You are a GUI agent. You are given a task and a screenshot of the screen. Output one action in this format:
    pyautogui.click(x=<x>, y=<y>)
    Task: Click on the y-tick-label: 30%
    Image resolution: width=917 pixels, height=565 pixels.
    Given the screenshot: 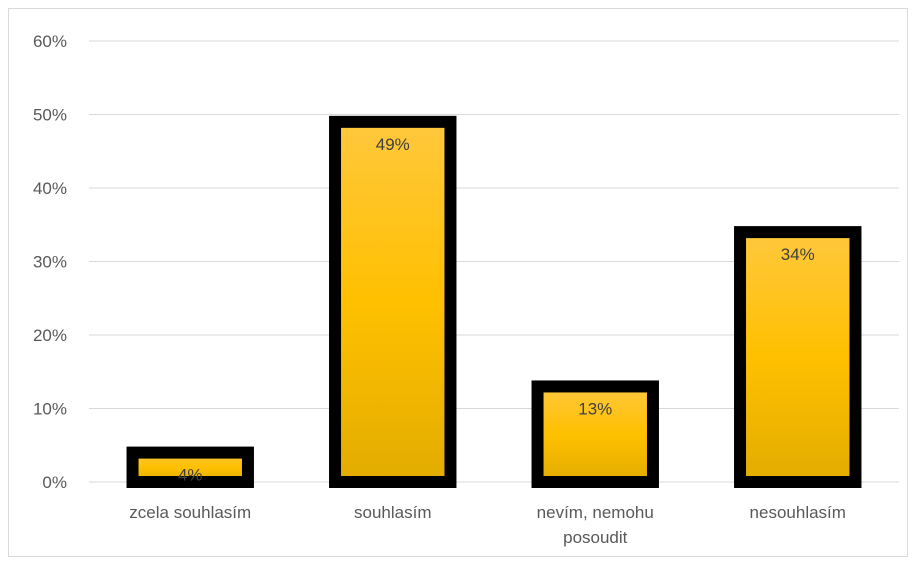 What is the action you would take?
    pyautogui.click(x=50, y=262)
    